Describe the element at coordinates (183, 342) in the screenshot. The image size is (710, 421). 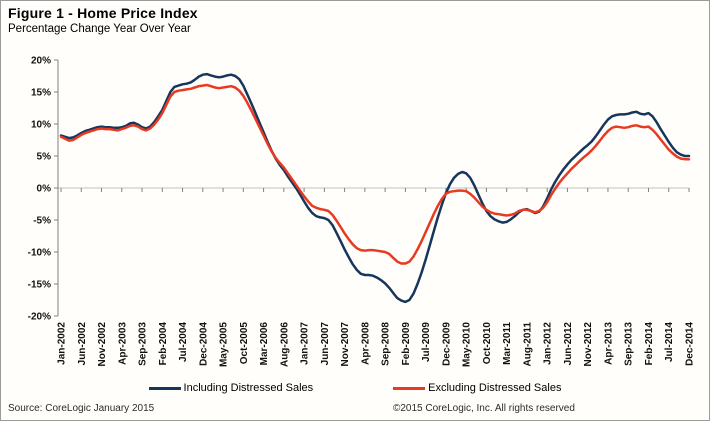
I see `x-axis-tick-label: Jul-2004` at that location.